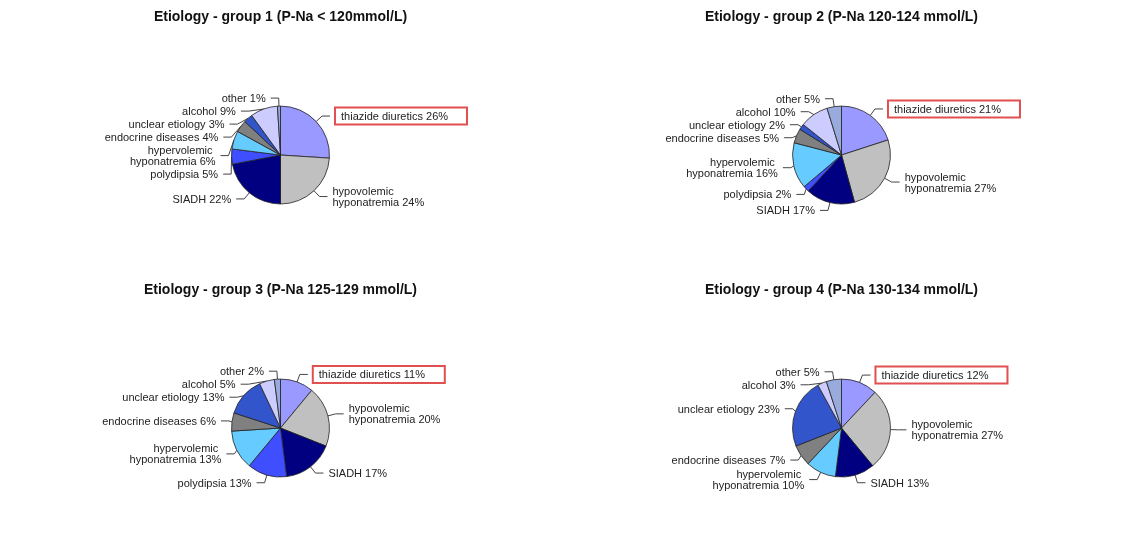  Describe the element at coordinates (722, 137) in the screenshot. I see `slice-label: endocrine diseases 5%` at that location.